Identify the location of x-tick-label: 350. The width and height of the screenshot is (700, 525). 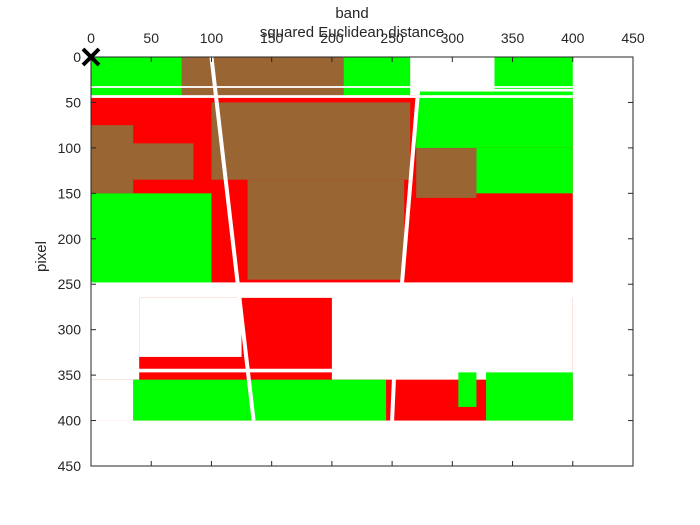
(513, 38).